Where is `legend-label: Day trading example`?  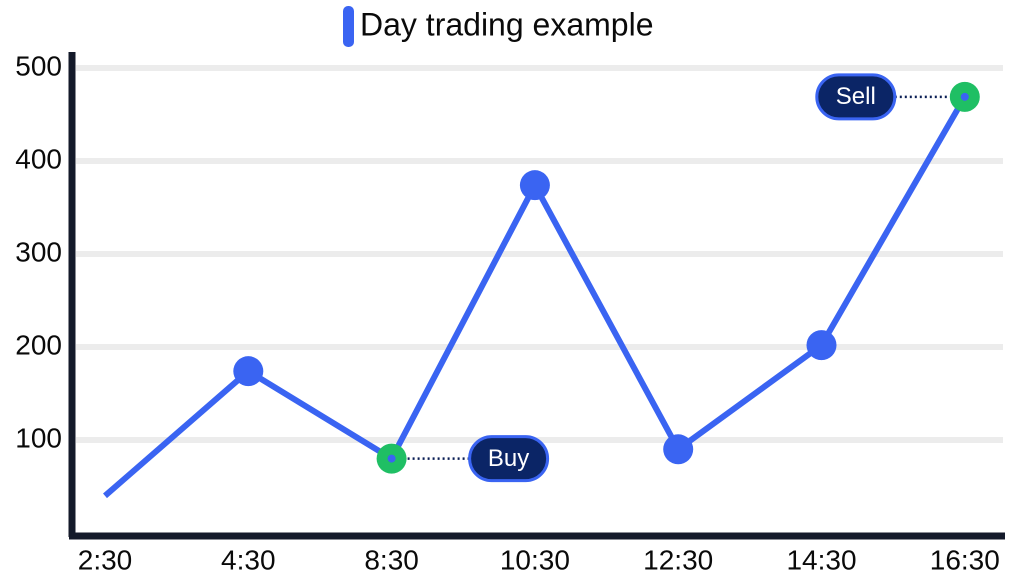 legend-label: Day trading example is located at coordinates (506, 24).